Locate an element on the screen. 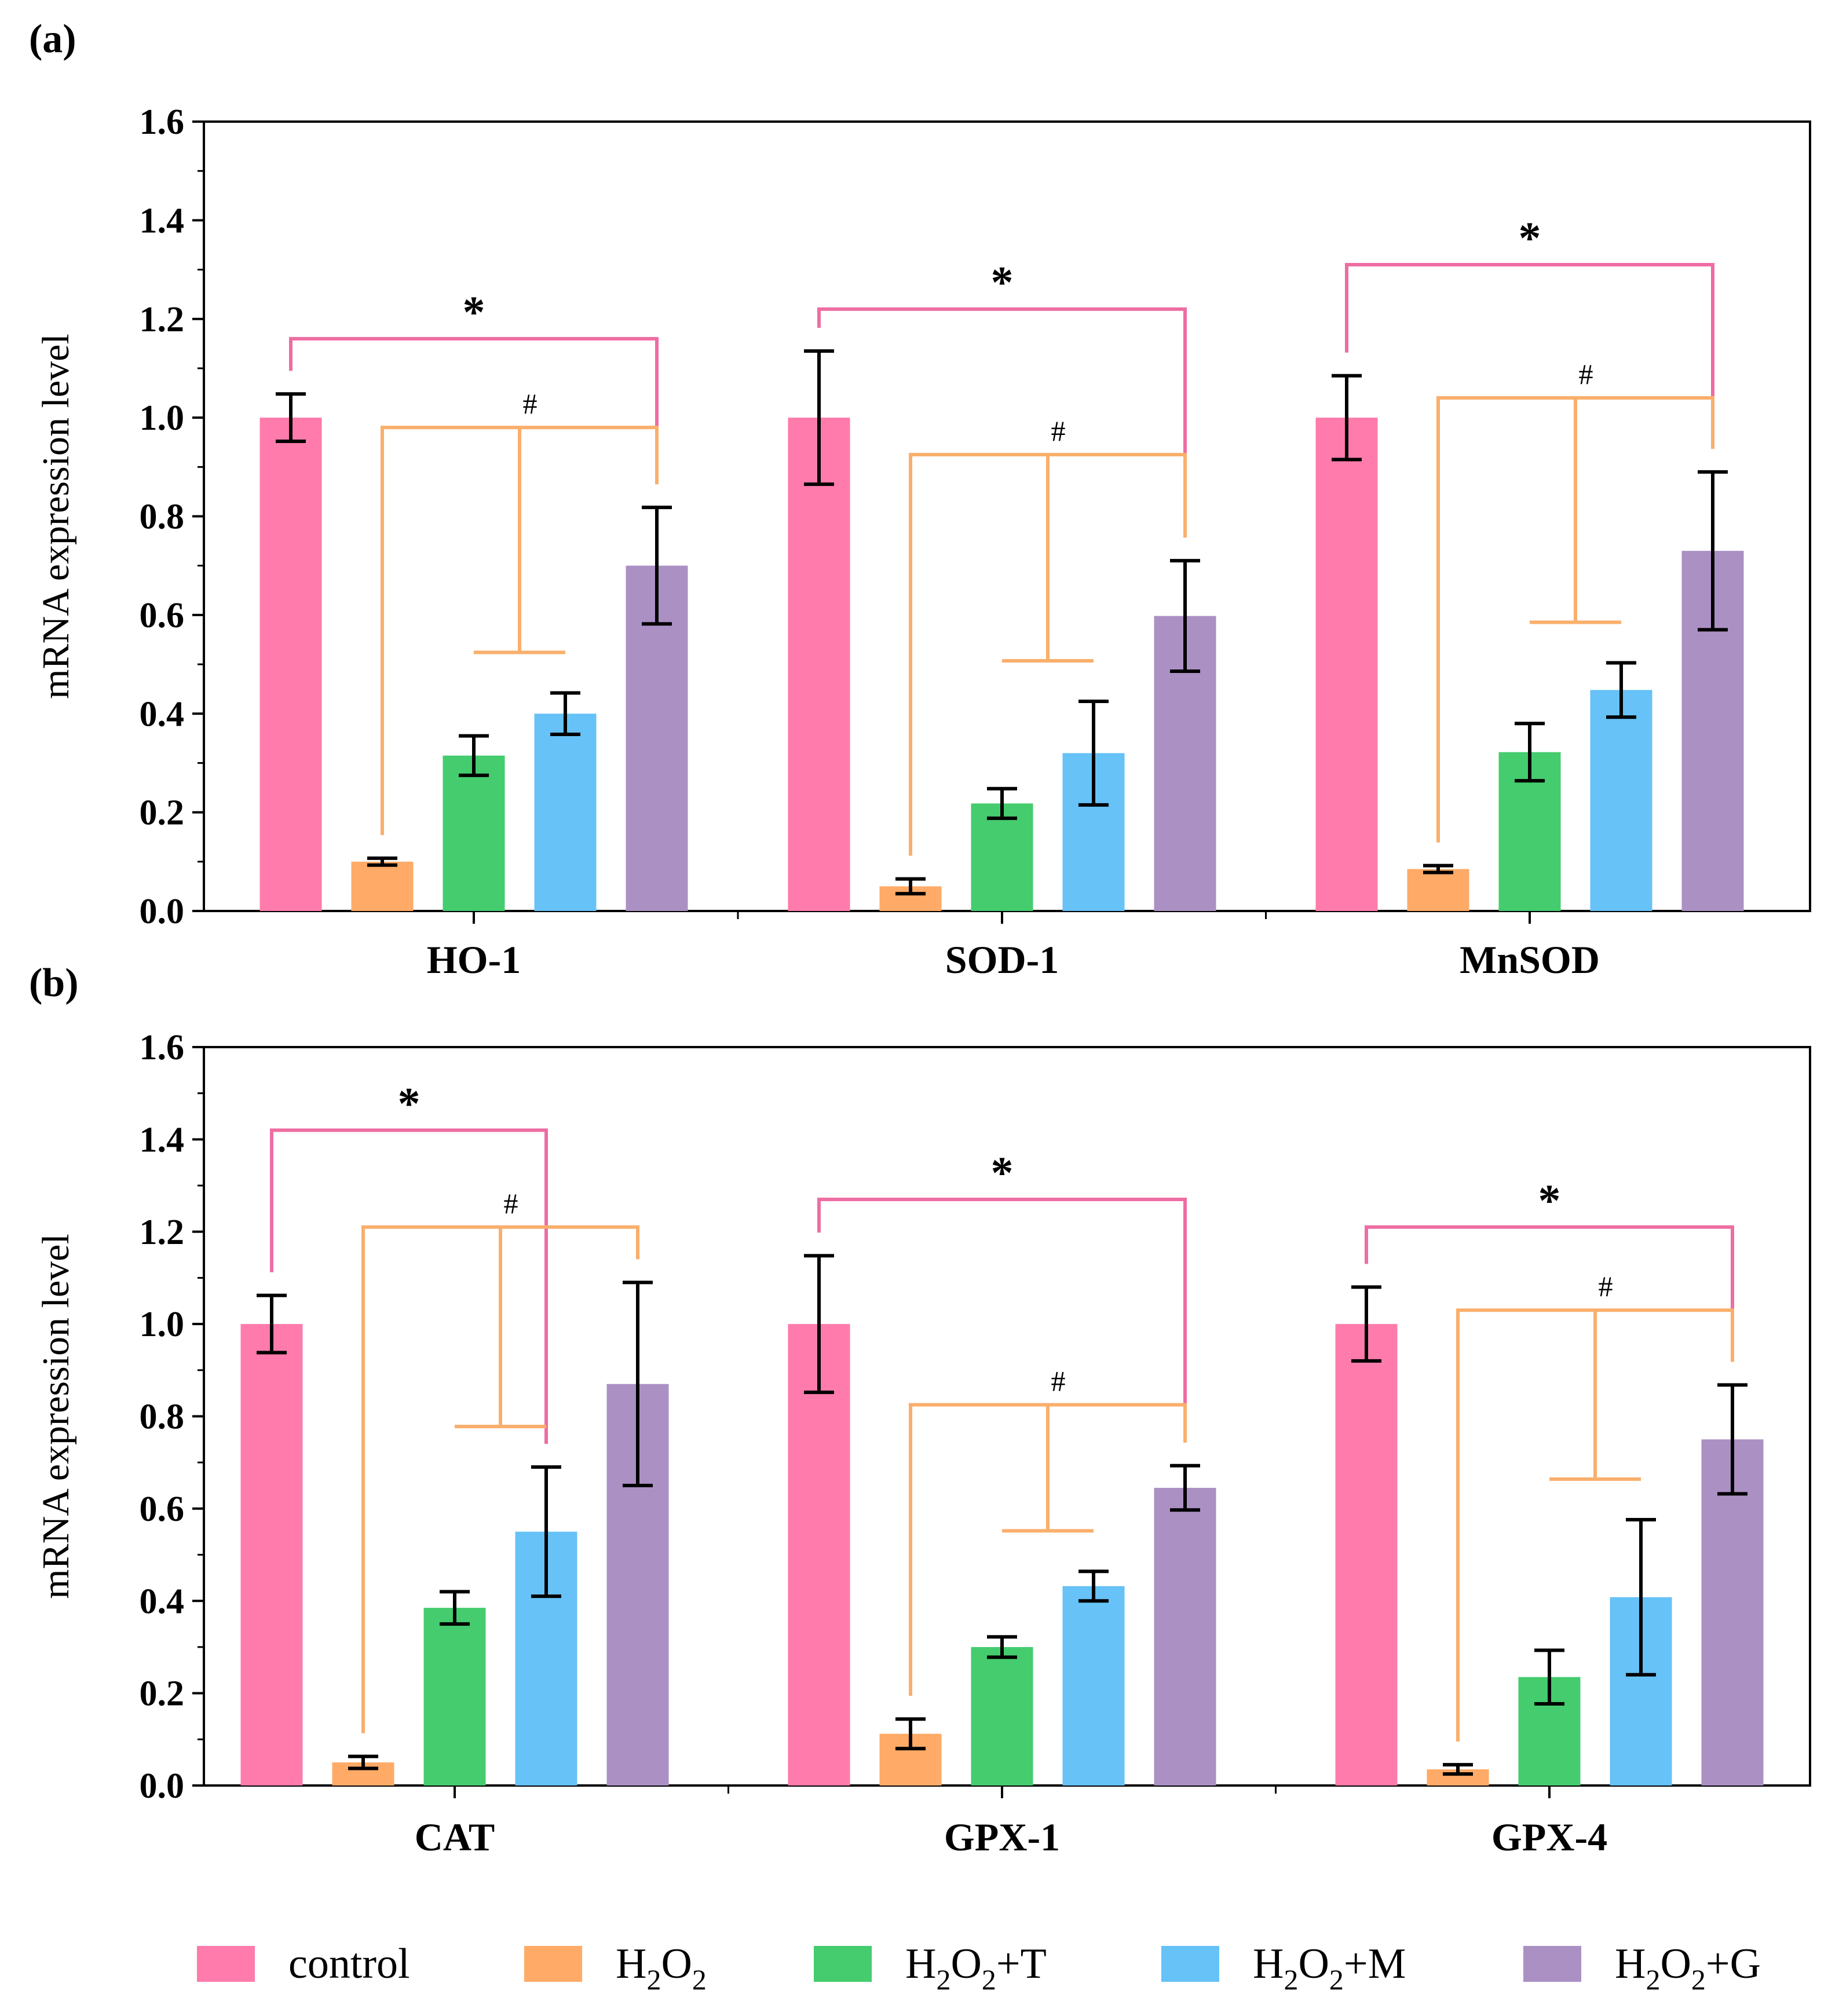 Image resolution: width=1839 pixels, height=2016 pixels. legend-label: H2O2+G is located at coordinates (1688, 1968).